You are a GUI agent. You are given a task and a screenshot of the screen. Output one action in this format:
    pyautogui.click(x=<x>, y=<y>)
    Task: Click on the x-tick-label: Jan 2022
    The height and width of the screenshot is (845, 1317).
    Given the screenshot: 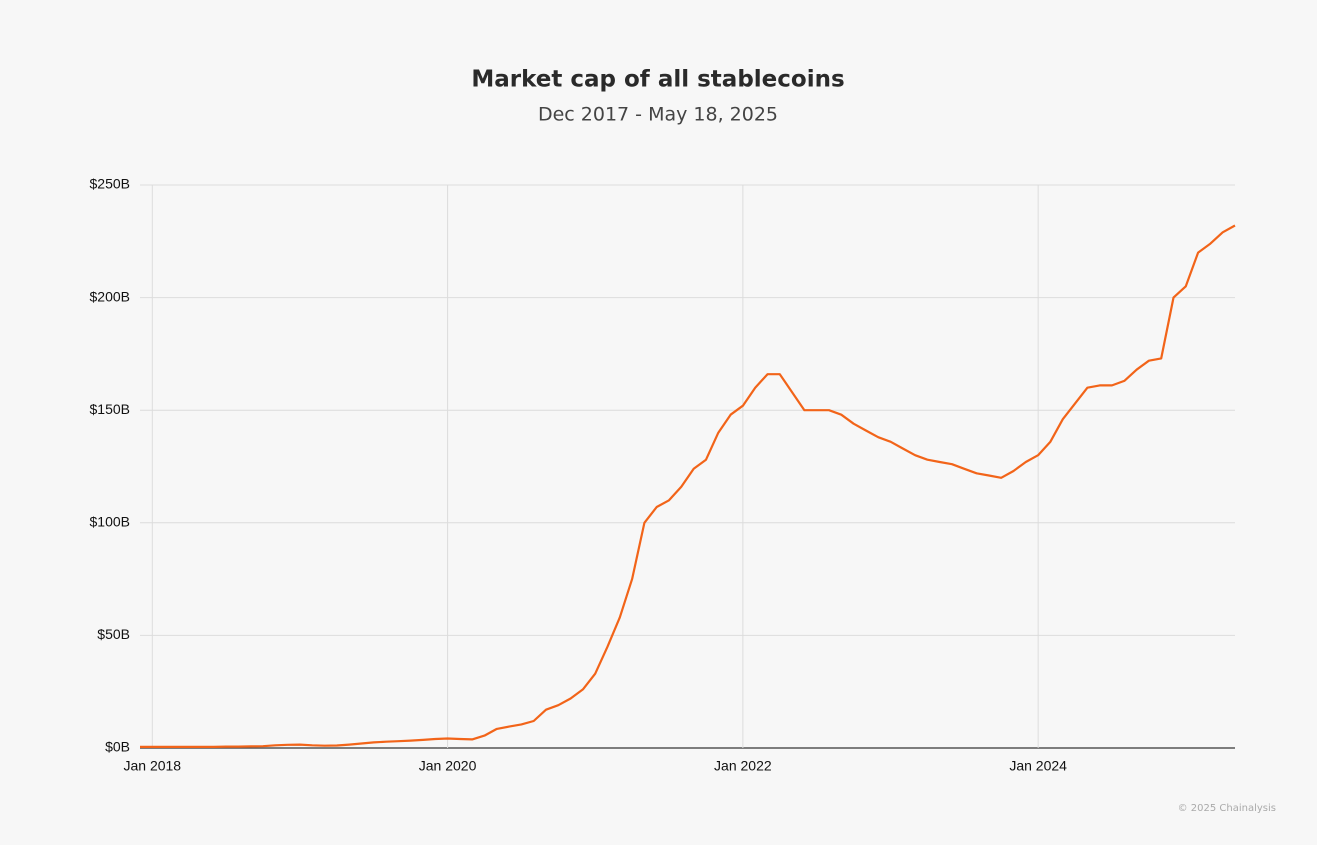 What is the action you would take?
    pyautogui.click(x=743, y=766)
    